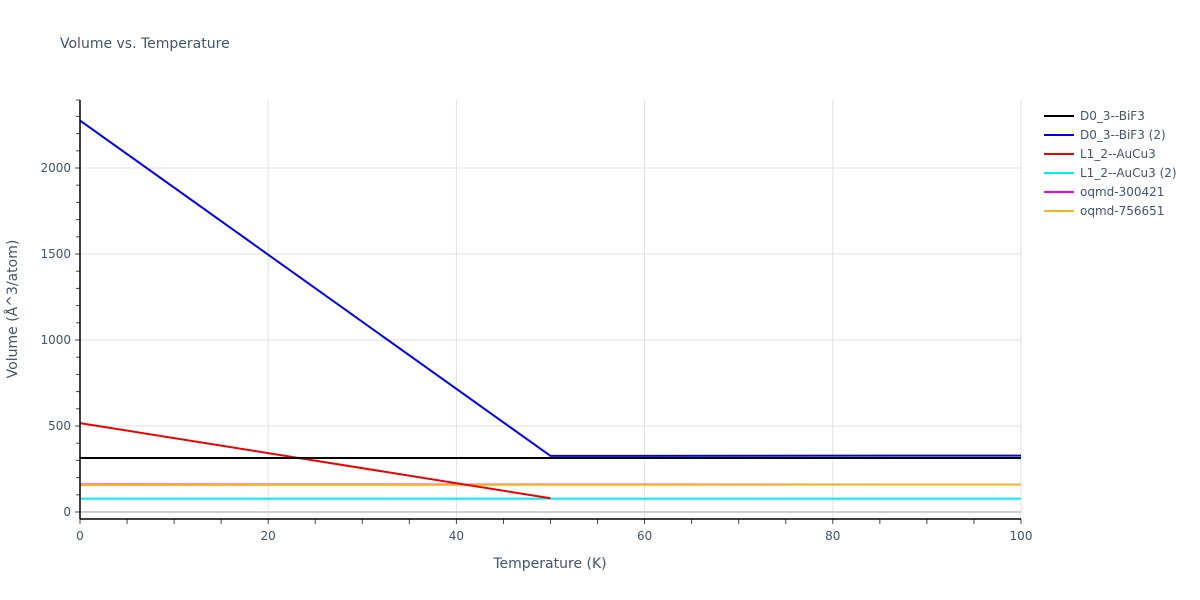 The height and width of the screenshot is (600, 1200). Describe the element at coordinates (1021, 536) in the screenshot. I see `x-tick-label: 100` at that location.